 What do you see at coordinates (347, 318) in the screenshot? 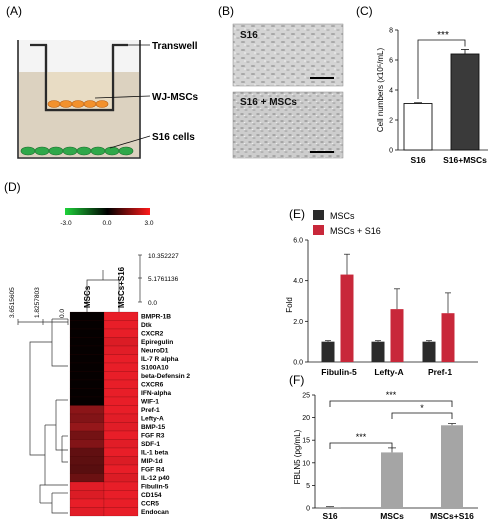
I see `panel-e-bar-fibulin-5-mscs-s16` at bounding box center [347, 318].